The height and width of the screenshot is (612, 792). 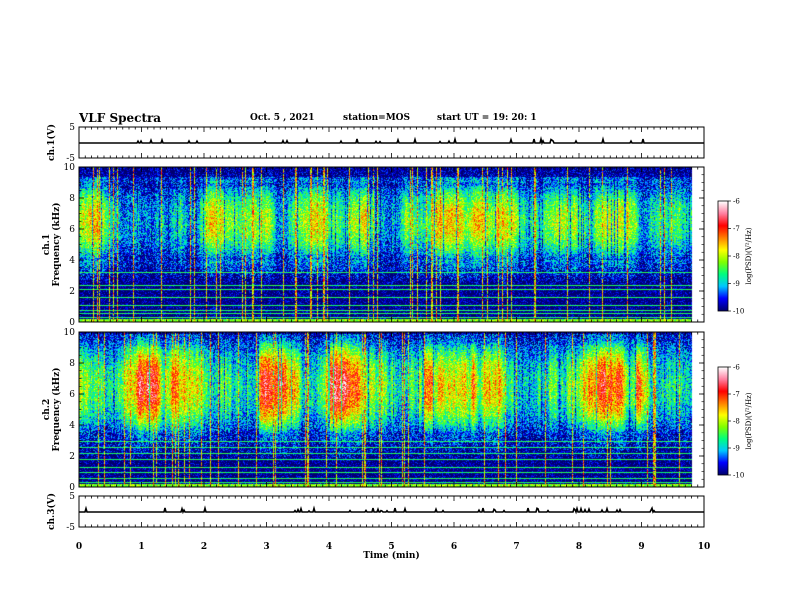 I want to click on ch2-spectrogram-ylabel: Frequency (kHz), so click(x=56, y=409).